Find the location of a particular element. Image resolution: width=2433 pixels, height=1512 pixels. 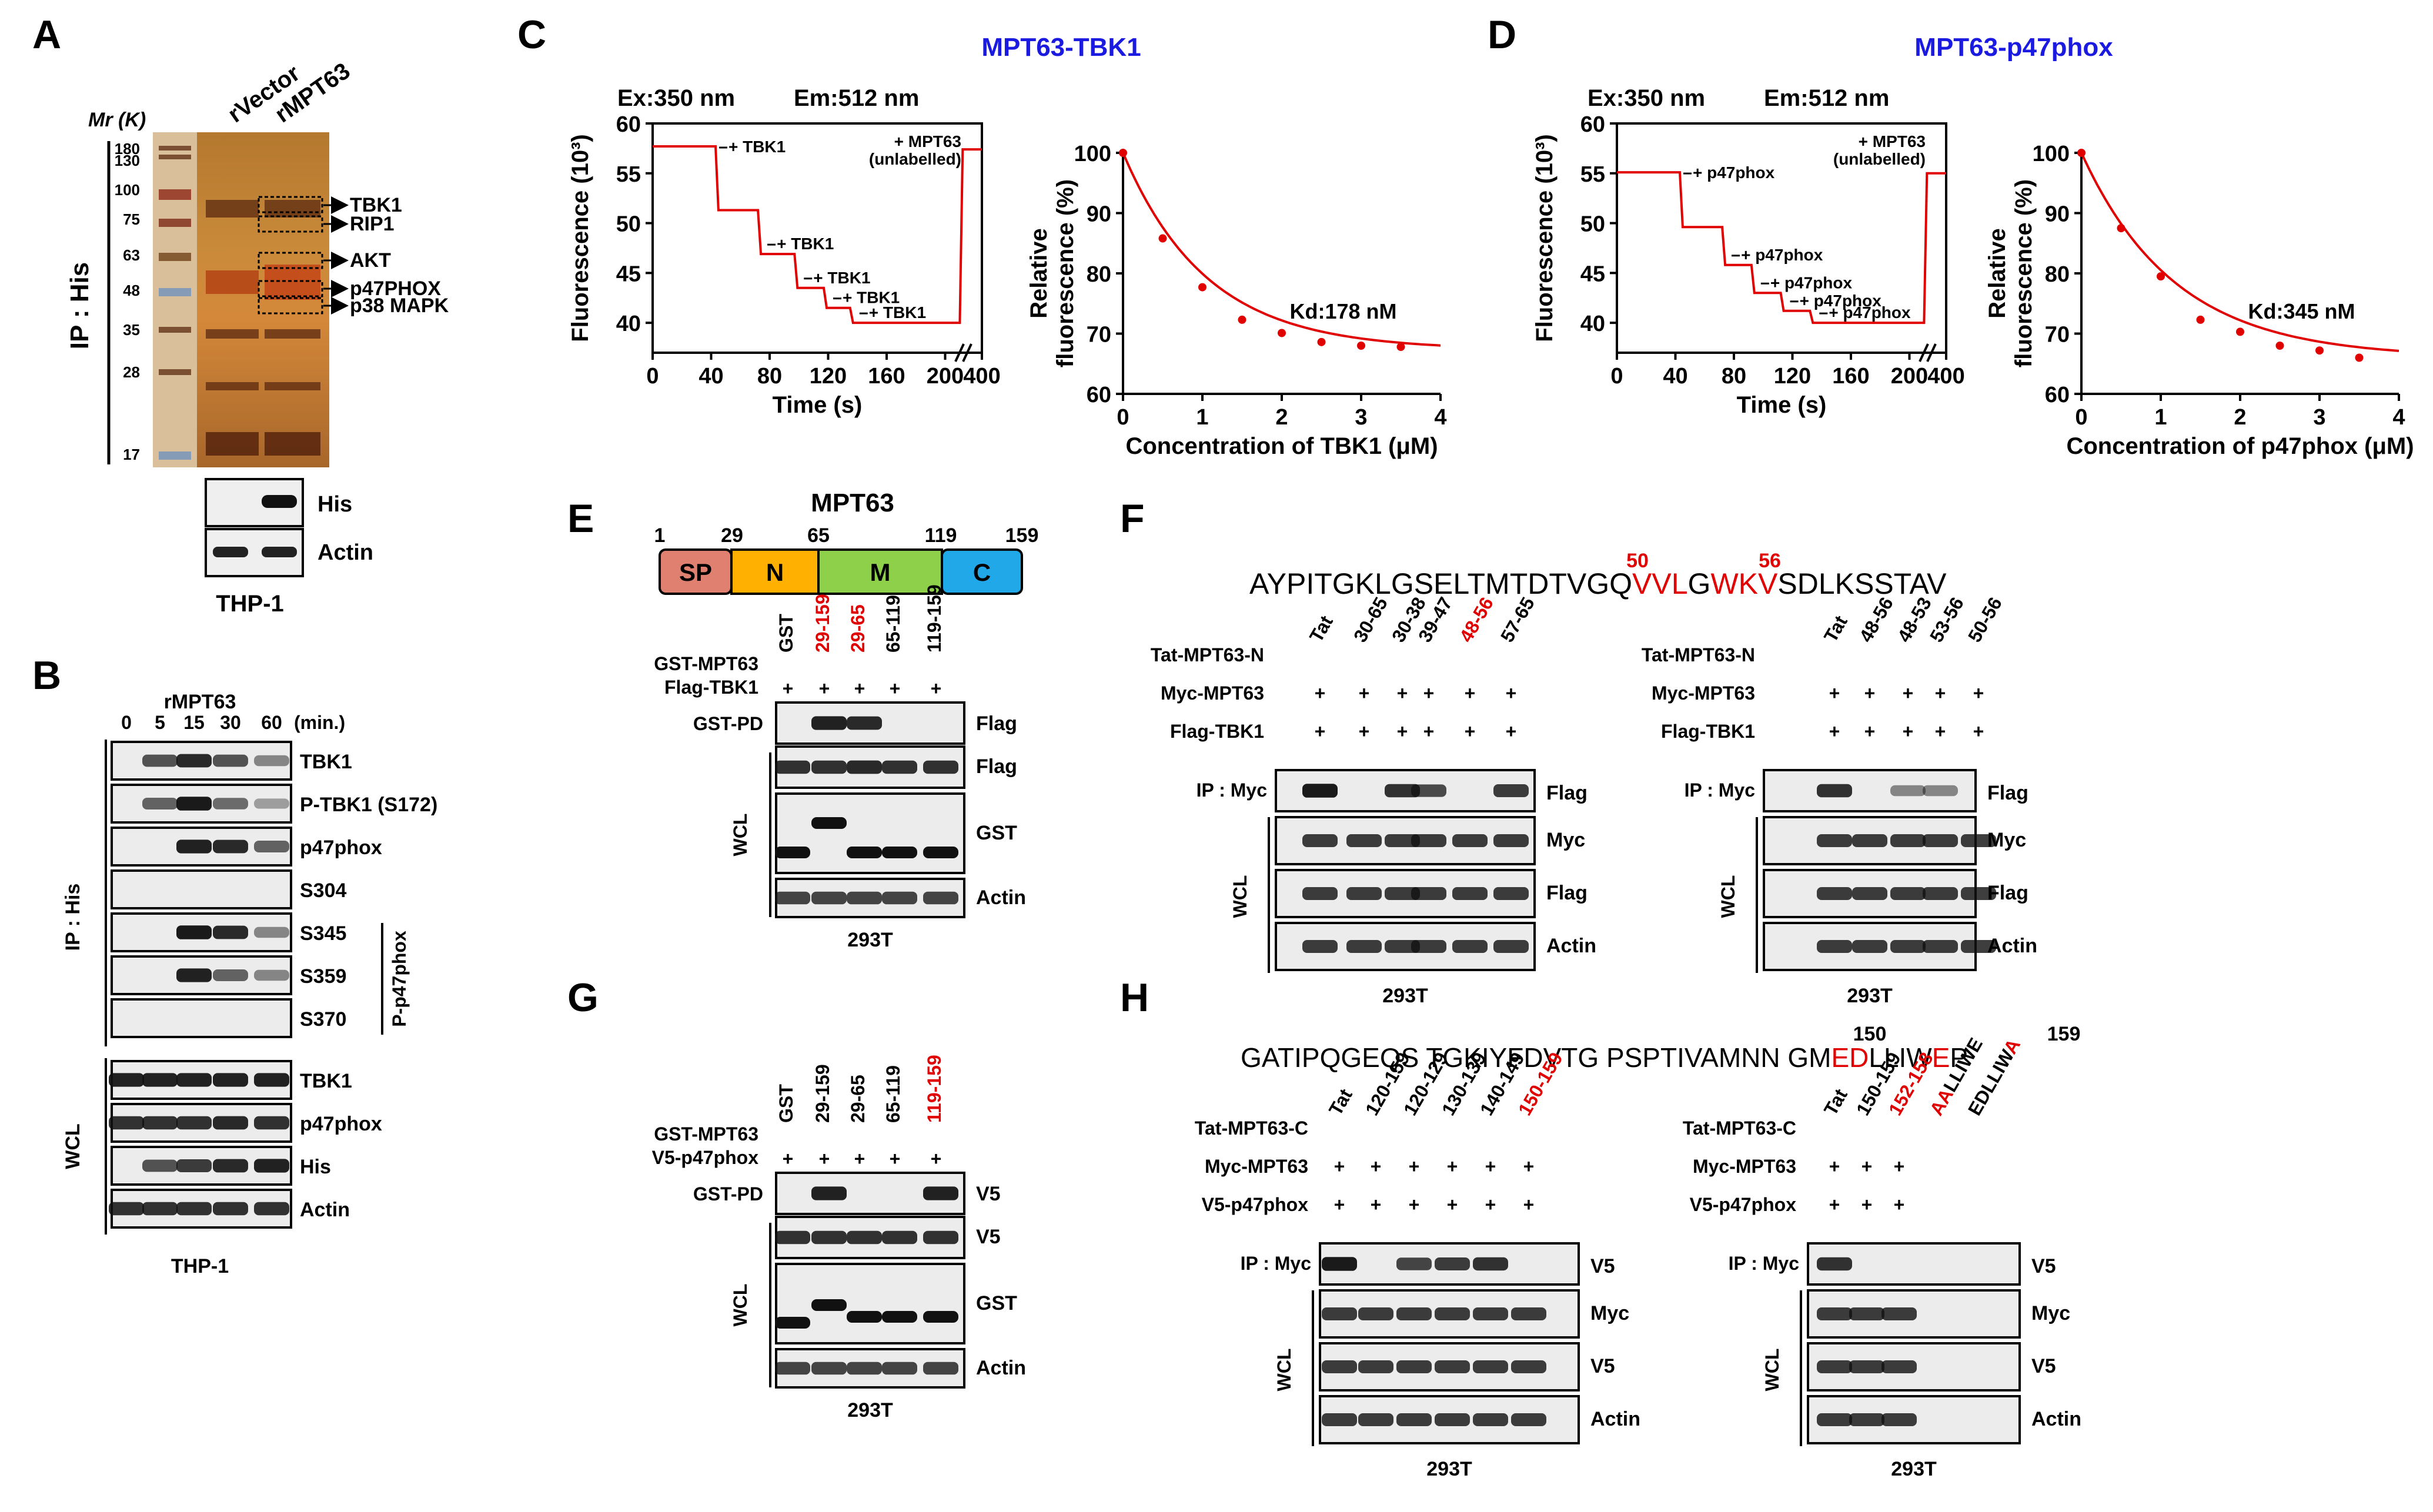

svg-text: 130 is located at coordinates (128, 160).